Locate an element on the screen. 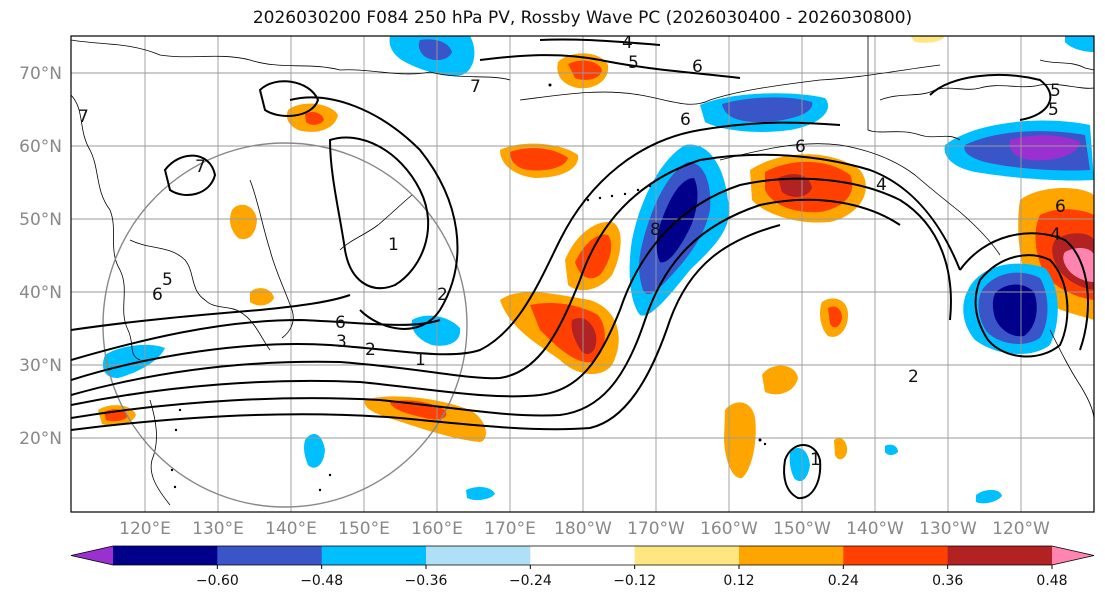 This screenshot has width=1105, height=604. lat-label: 40°N is located at coordinates (40, 293).